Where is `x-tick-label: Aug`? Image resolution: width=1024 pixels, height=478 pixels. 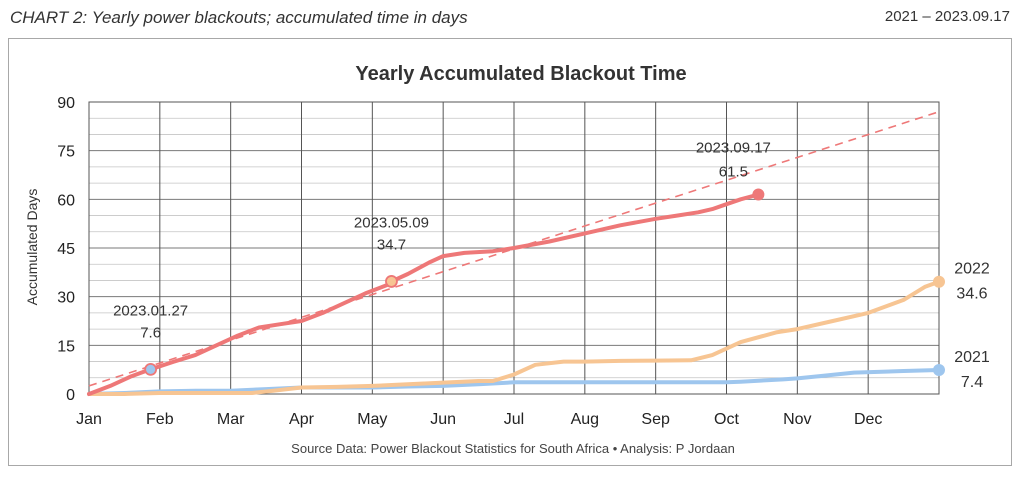
x-tick-label: Aug is located at coordinates (585, 419).